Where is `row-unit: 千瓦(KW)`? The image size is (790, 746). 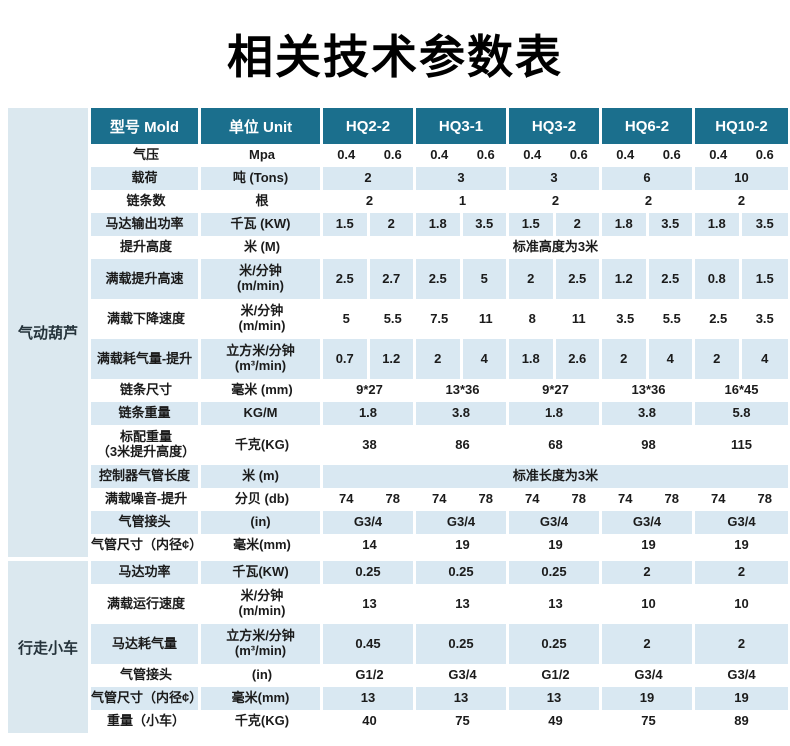
row-unit: 千瓦(KW) is located at coordinates (262, 572).